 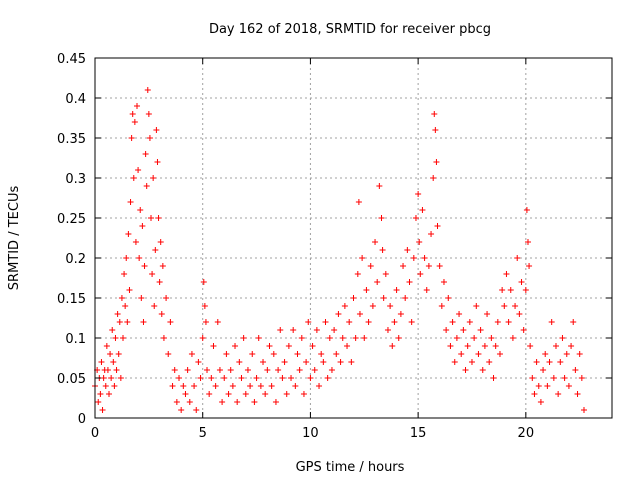 I want to click on y-tick-label: 0.25, so click(x=71, y=219).